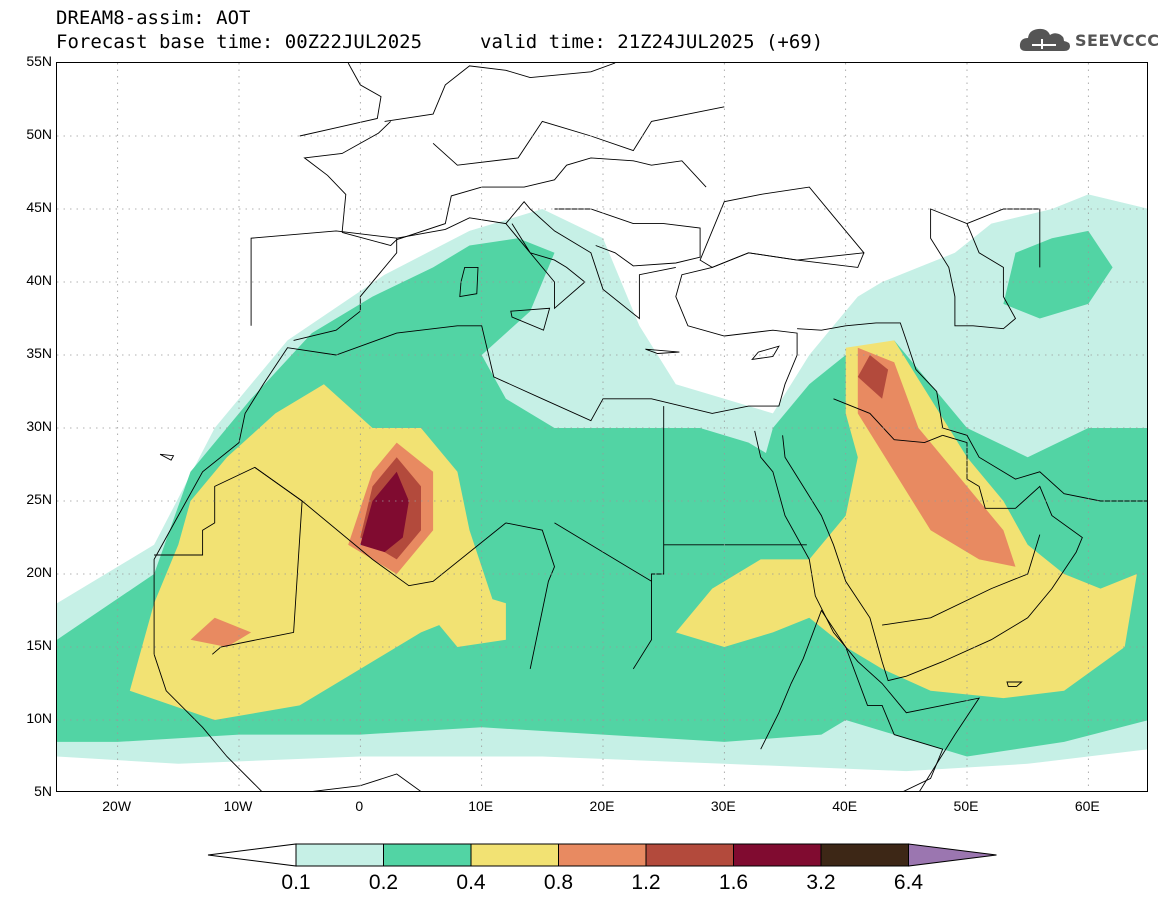 The width and height of the screenshot is (1165, 905). What do you see at coordinates (1014, 684) in the screenshot?
I see `coastline-socotra` at bounding box center [1014, 684].